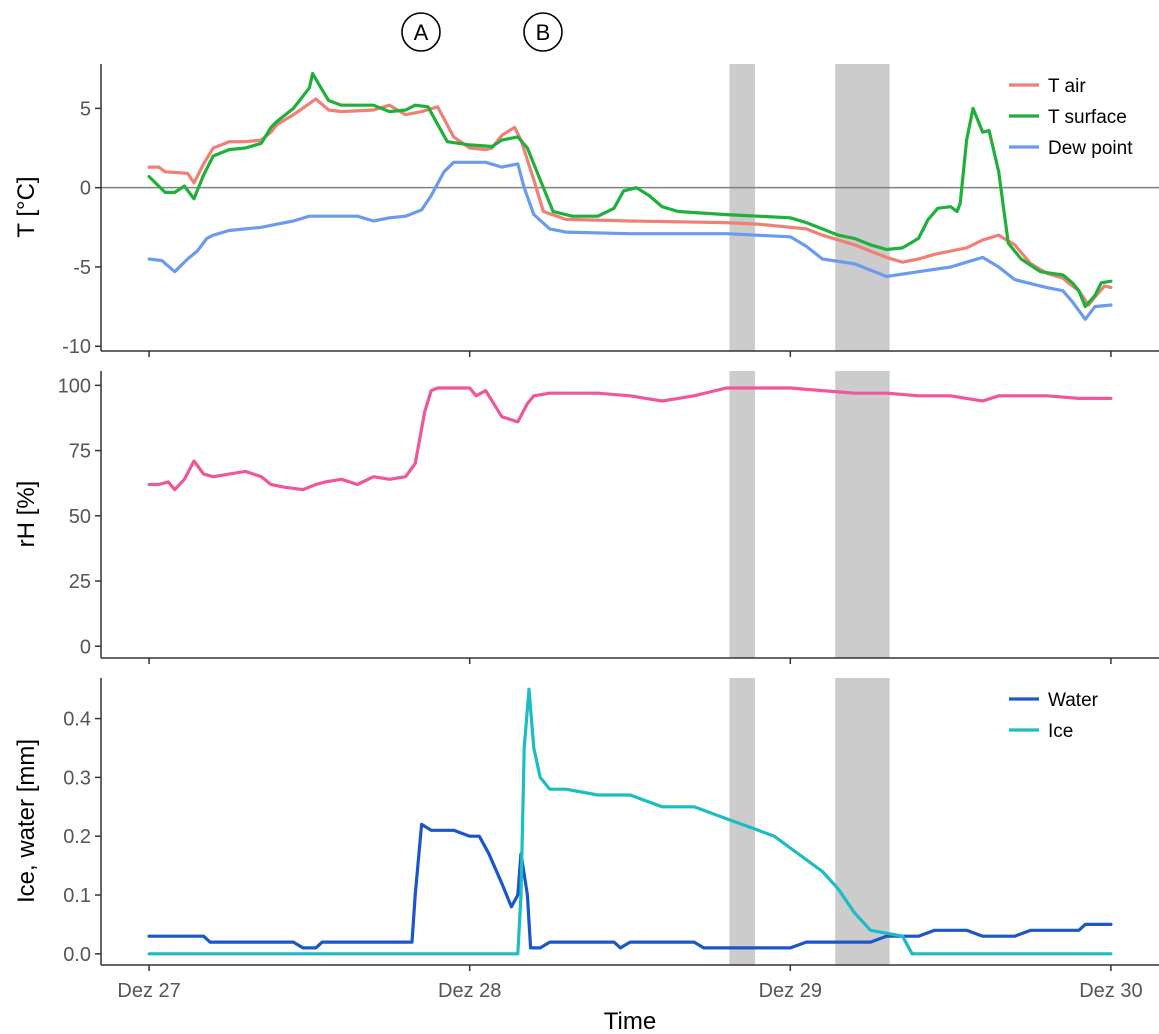  Describe the element at coordinates (26, 821) in the screenshot. I see `y-axis-title: Ice, water [mm]` at that location.